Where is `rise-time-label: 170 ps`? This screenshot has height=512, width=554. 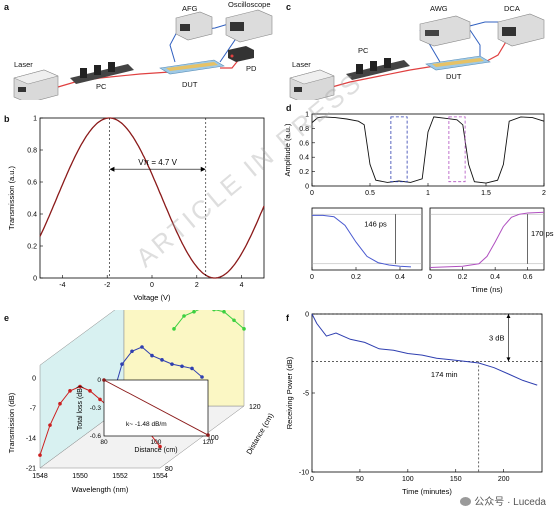 rise-time-label: 170 ps is located at coordinates (542, 233).